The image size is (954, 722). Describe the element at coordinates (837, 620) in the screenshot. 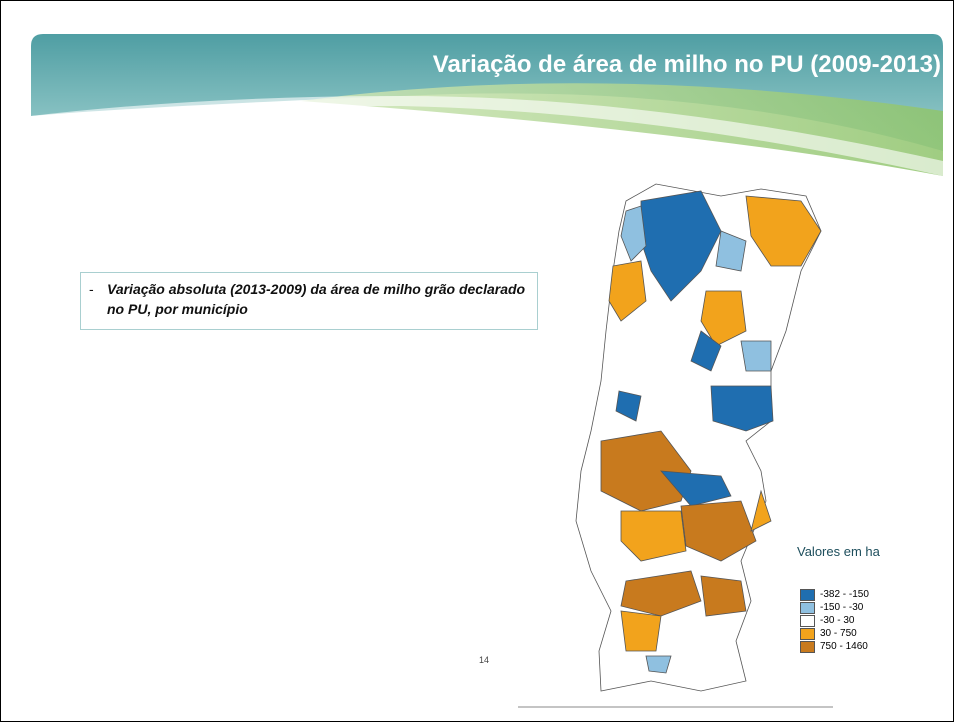

I see `legend-label: -30 - 30` at that location.